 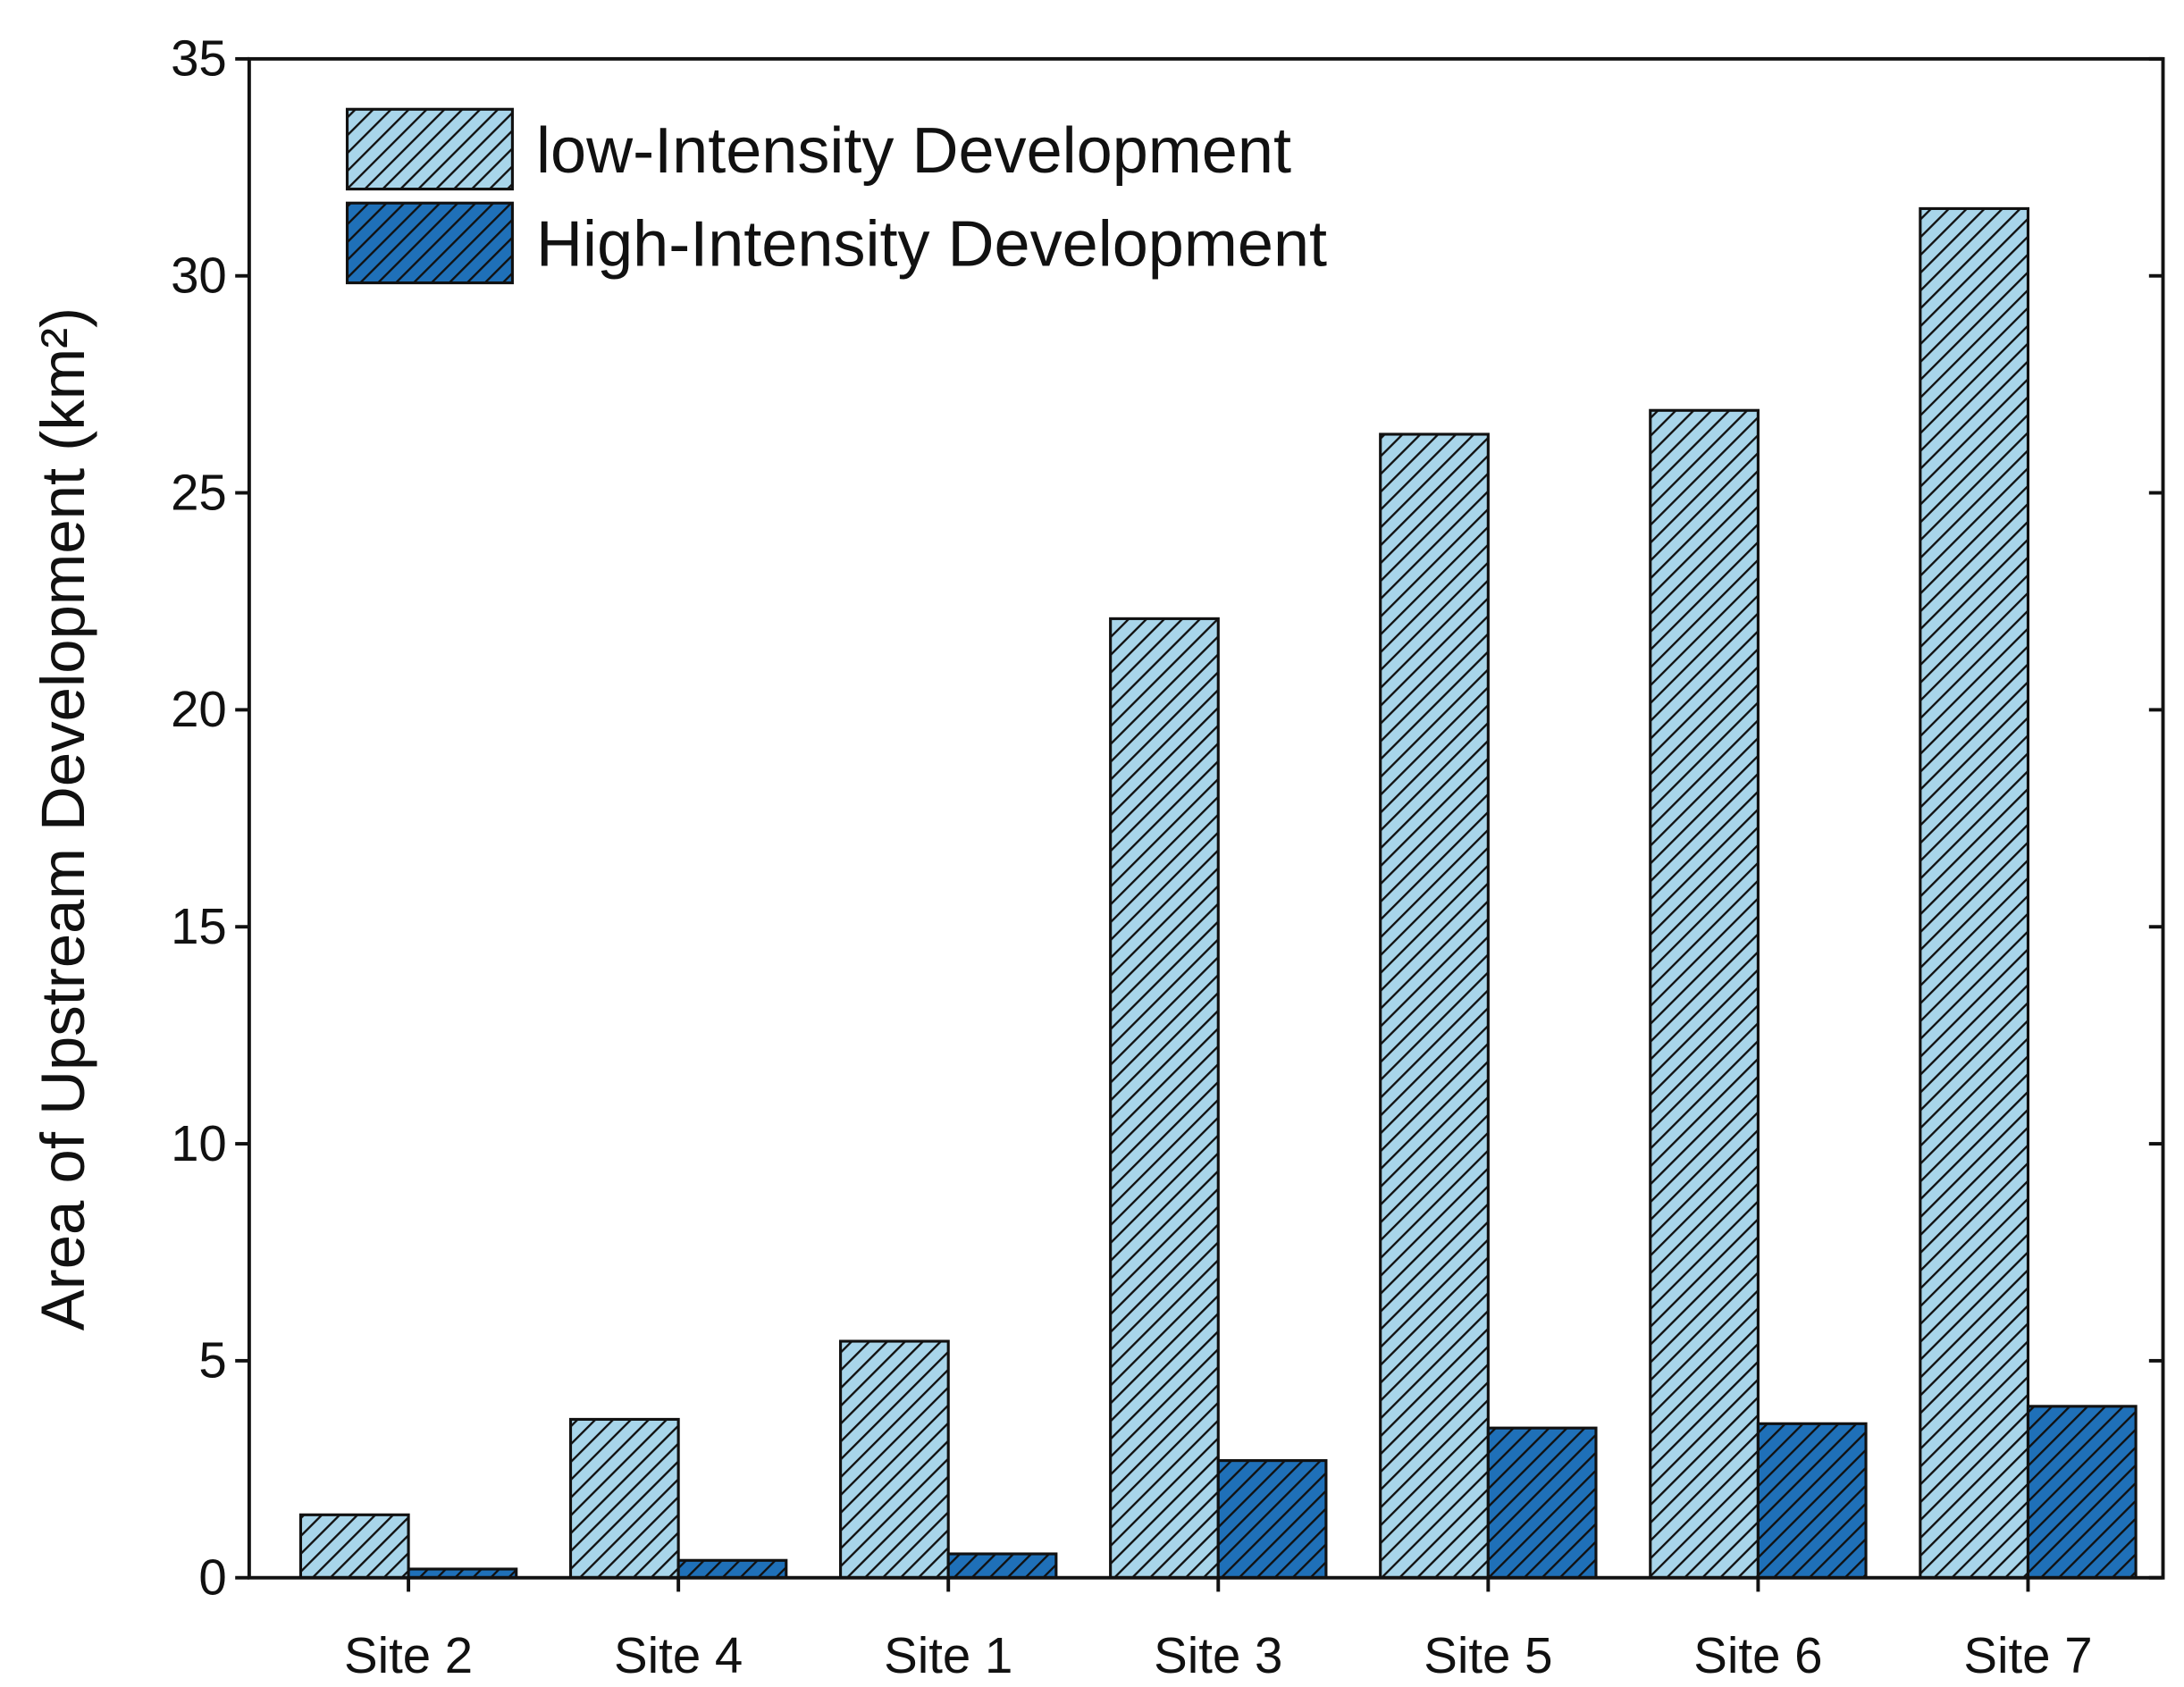 I want to click on x-tick-label: Site 6, so click(x=1757, y=1655).